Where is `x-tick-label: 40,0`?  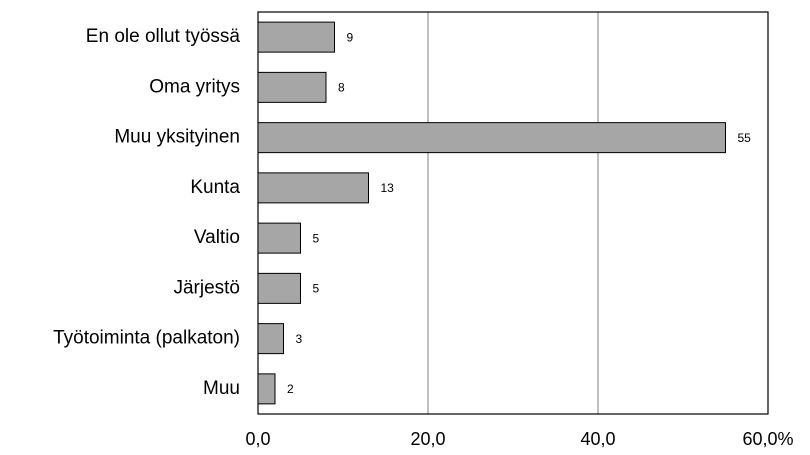
x-tick-label: 40,0 is located at coordinates (597, 439).